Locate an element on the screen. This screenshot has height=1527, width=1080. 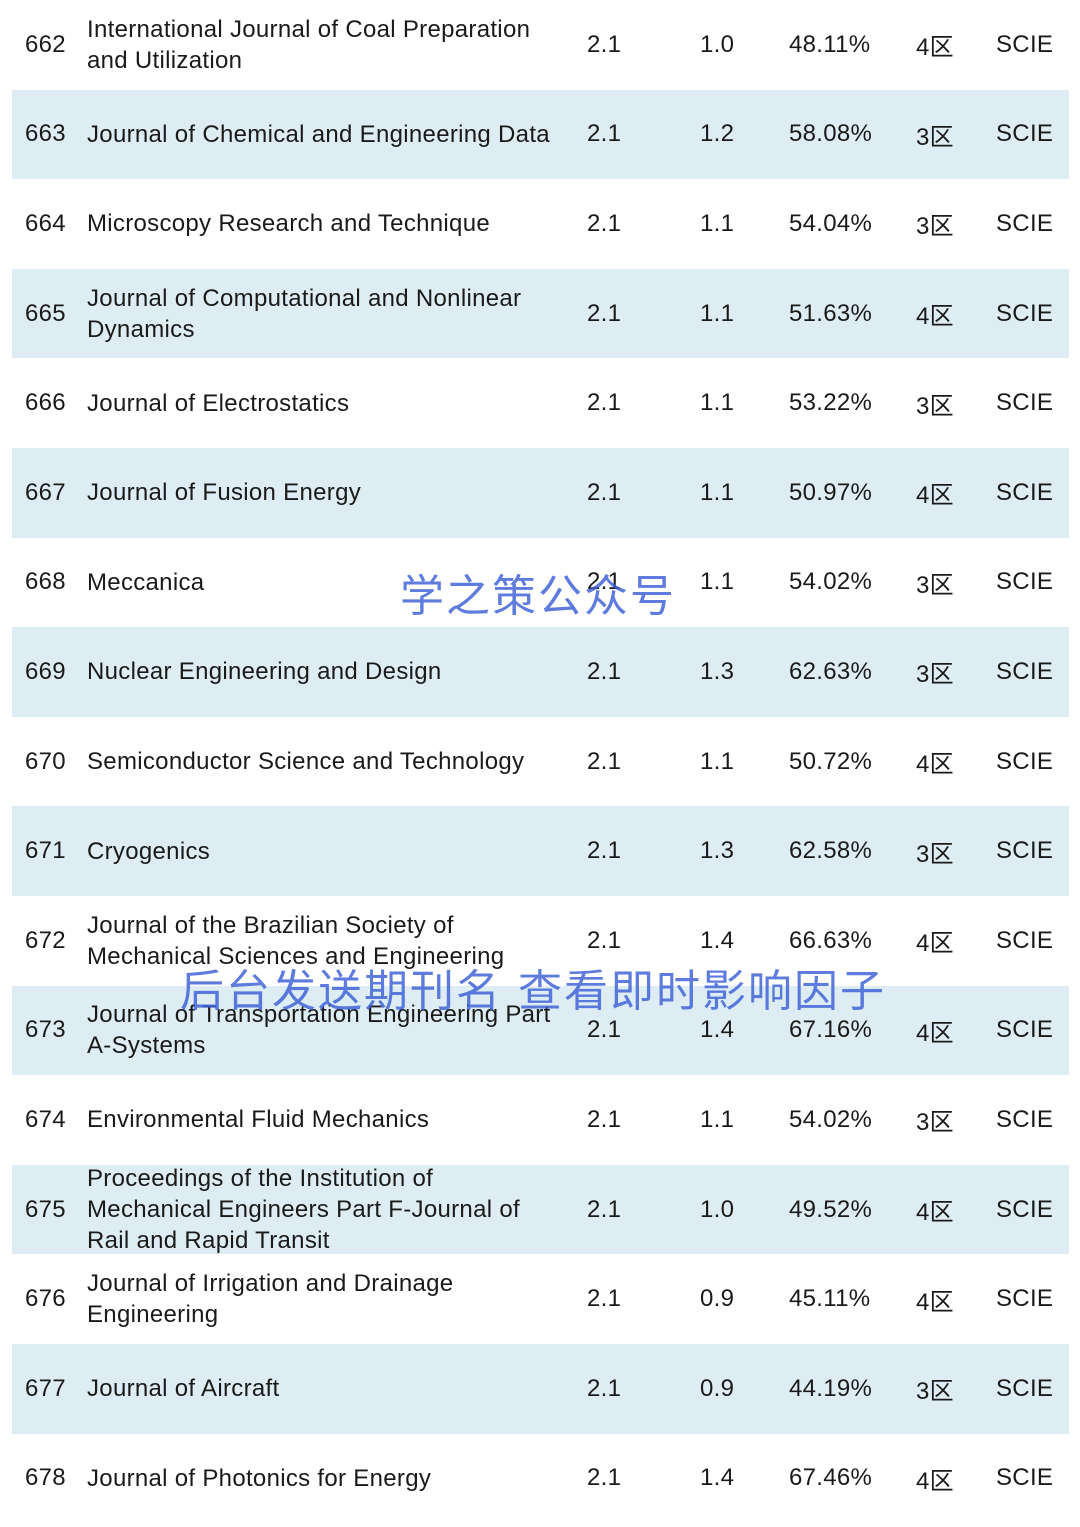
journal-name: Nuclear Engineering and Design is located at coordinates (264, 672).